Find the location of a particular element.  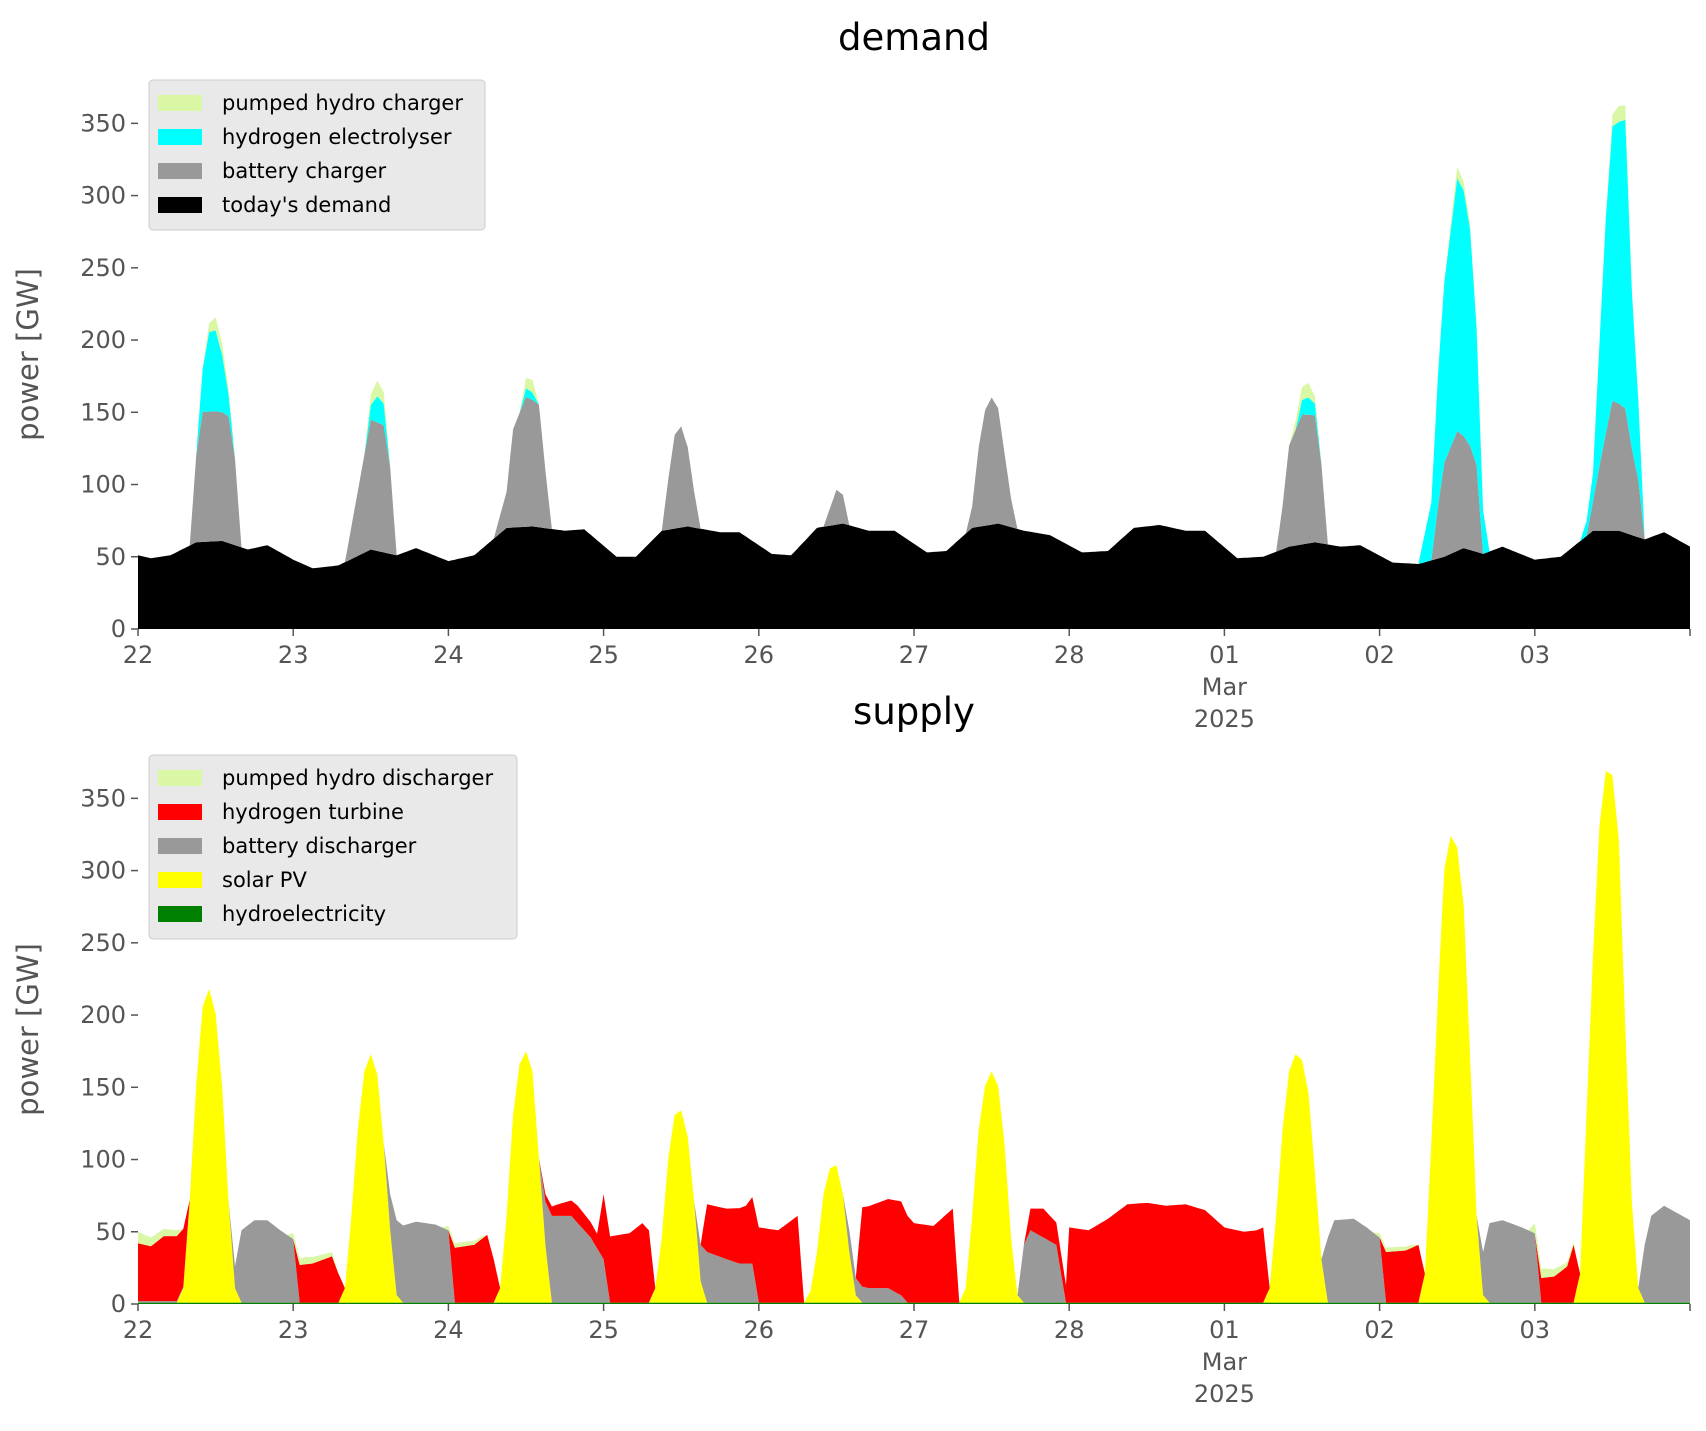

legend-label: hydrogen electrolyser is located at coordinates (337, 137).